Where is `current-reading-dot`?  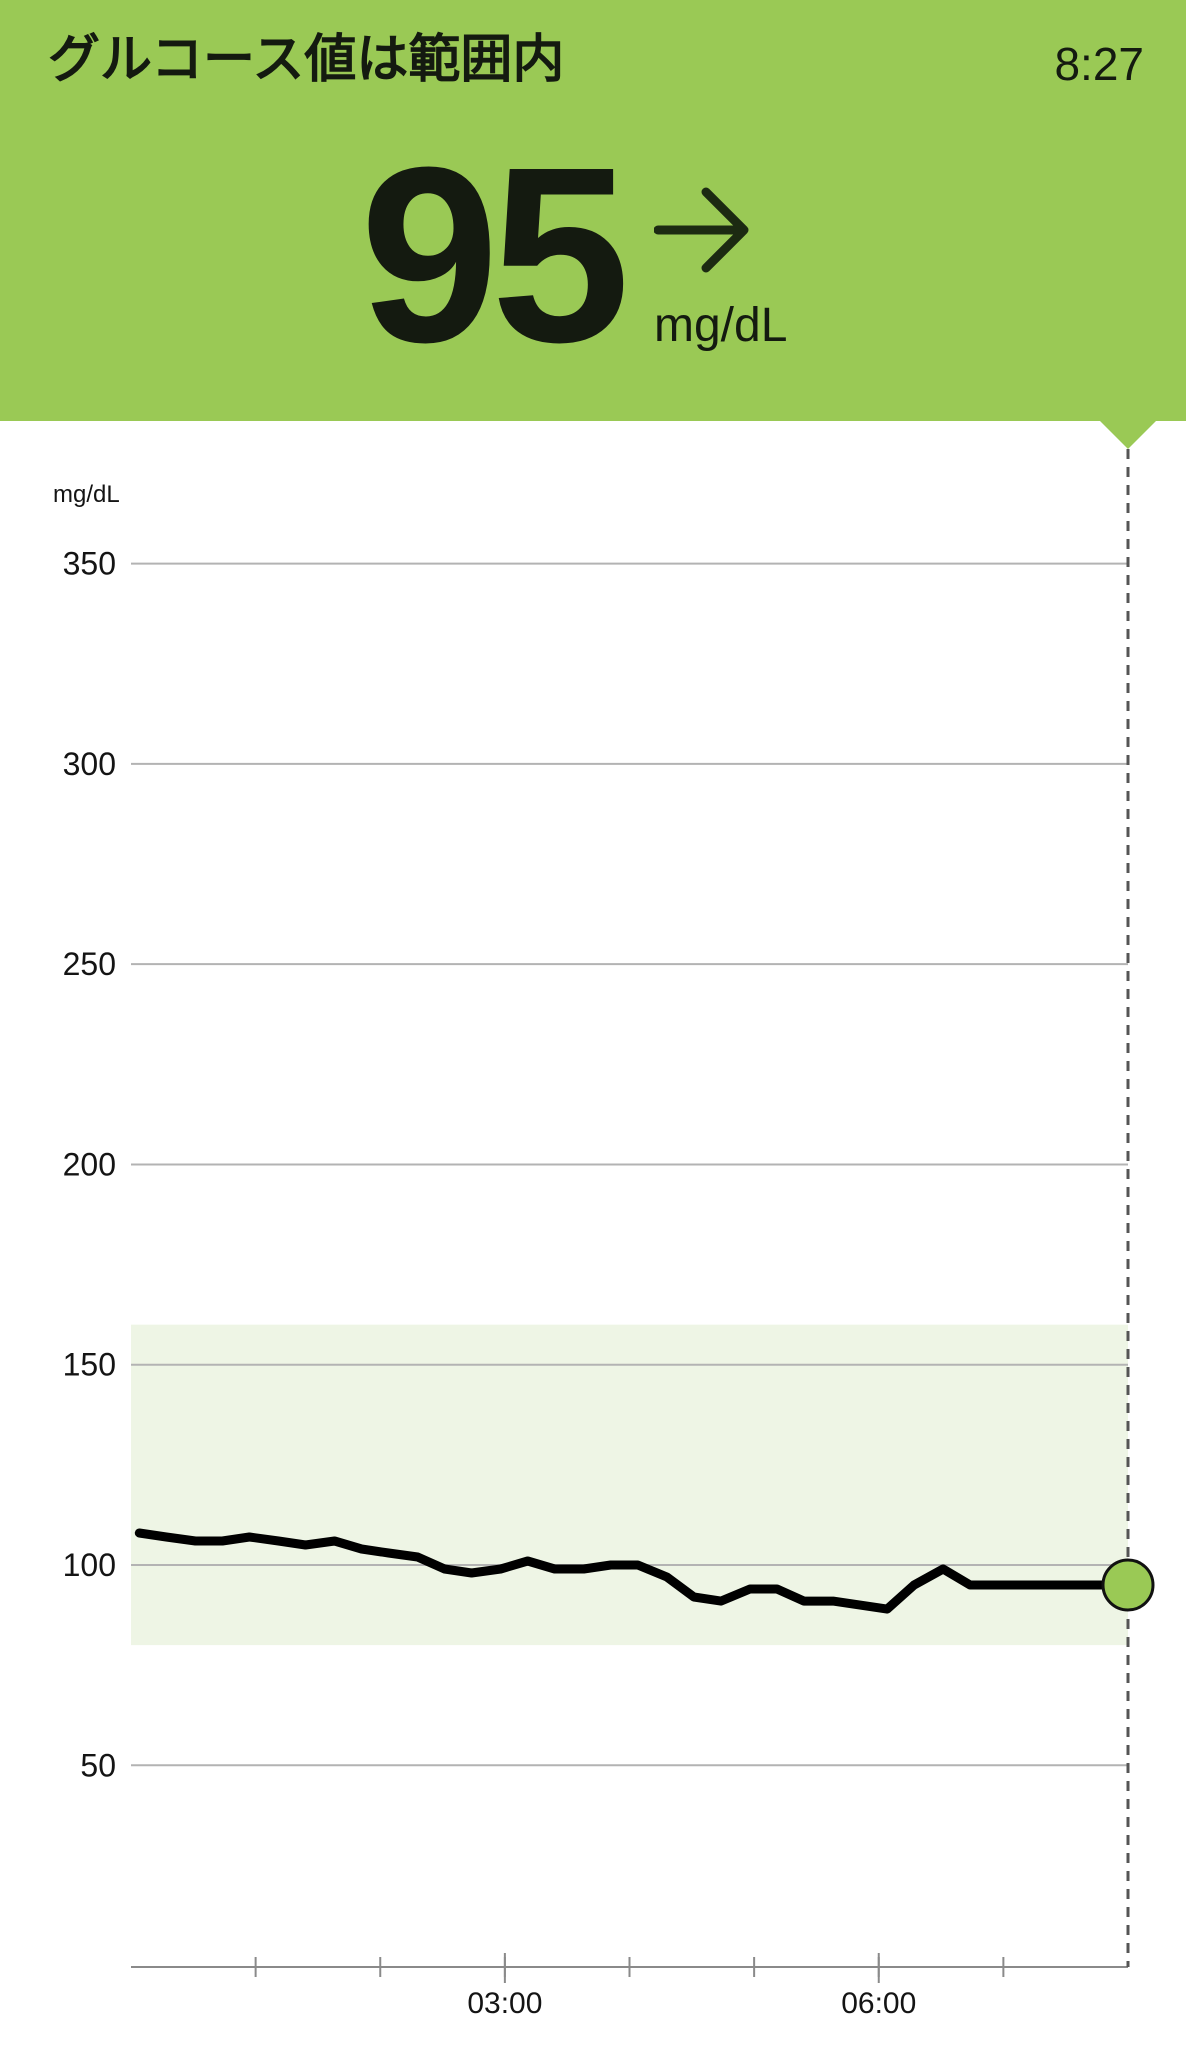 current-reading-dot is located at coordinates (1128, 1585).